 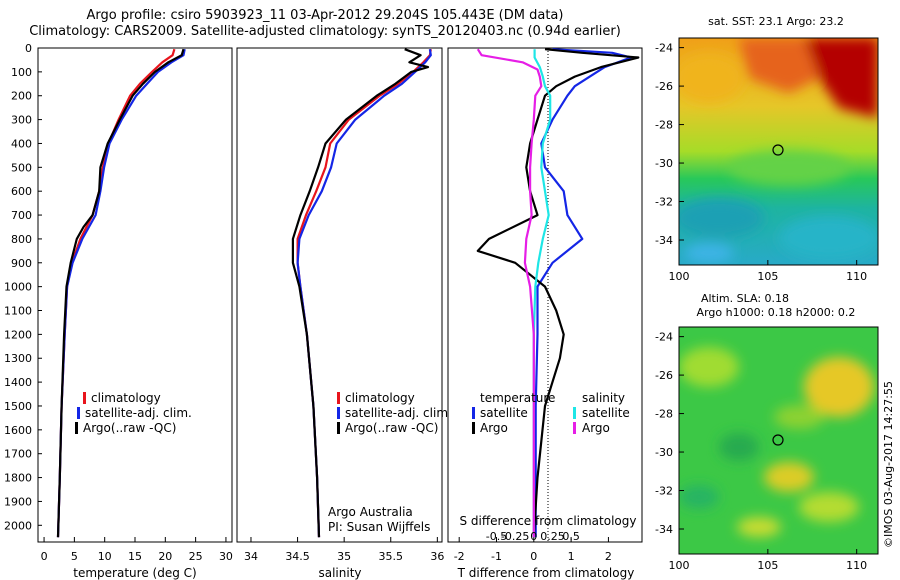 What do you see at coordinates (745, 298) in the screenshot?
I see `sla-map-title: Altim. SLA: 0.18` at bounding box center [745, 298].